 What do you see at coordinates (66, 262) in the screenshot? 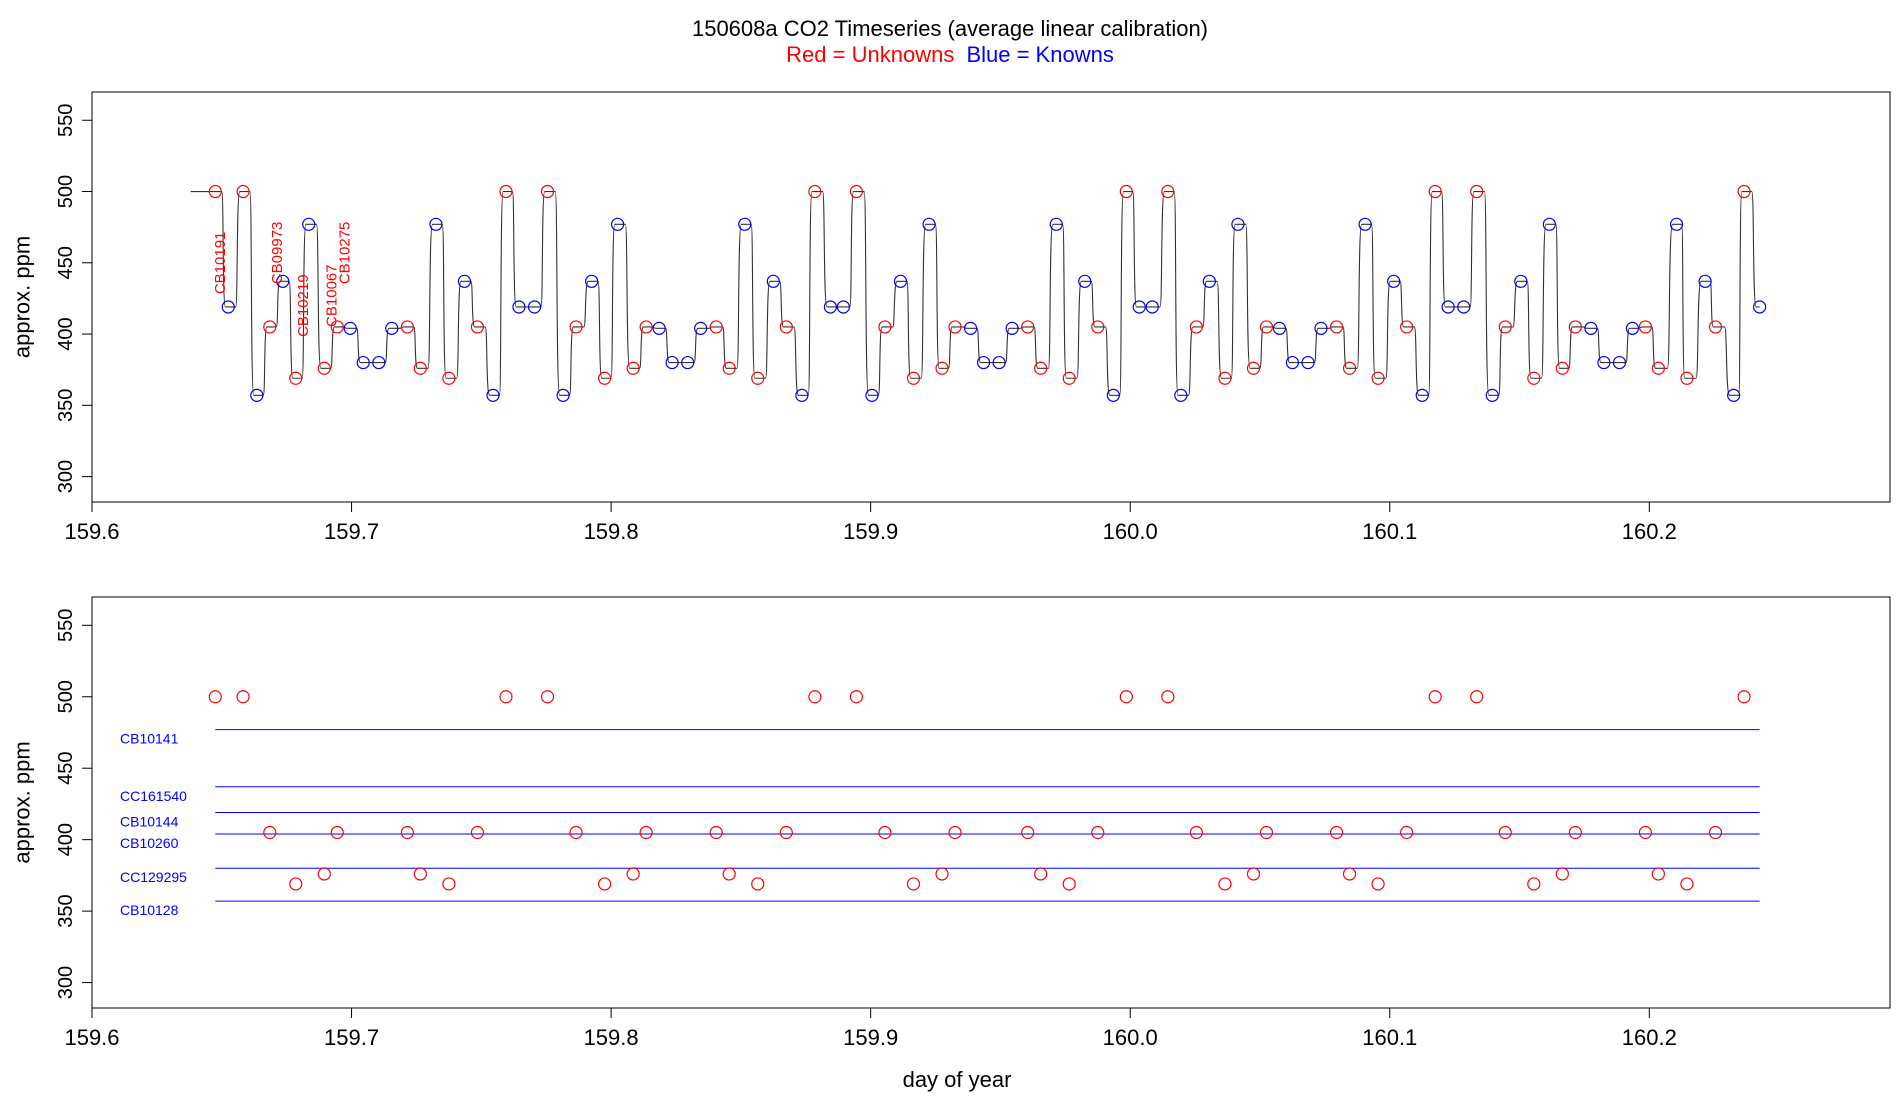
I see `y-tick-label: 450` at bounding box center [66, 262].